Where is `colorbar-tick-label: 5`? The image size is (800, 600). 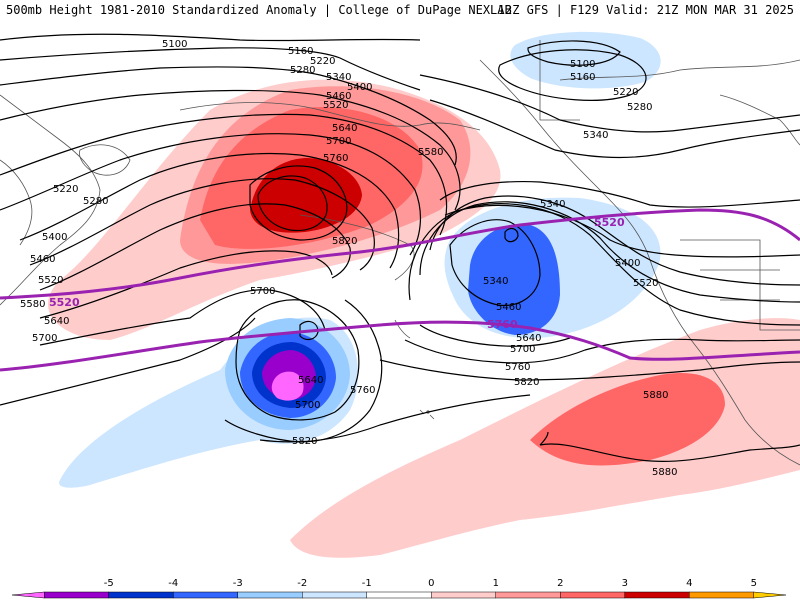 colorbar-tick-label: 5 is located at coordinates (754, 583).